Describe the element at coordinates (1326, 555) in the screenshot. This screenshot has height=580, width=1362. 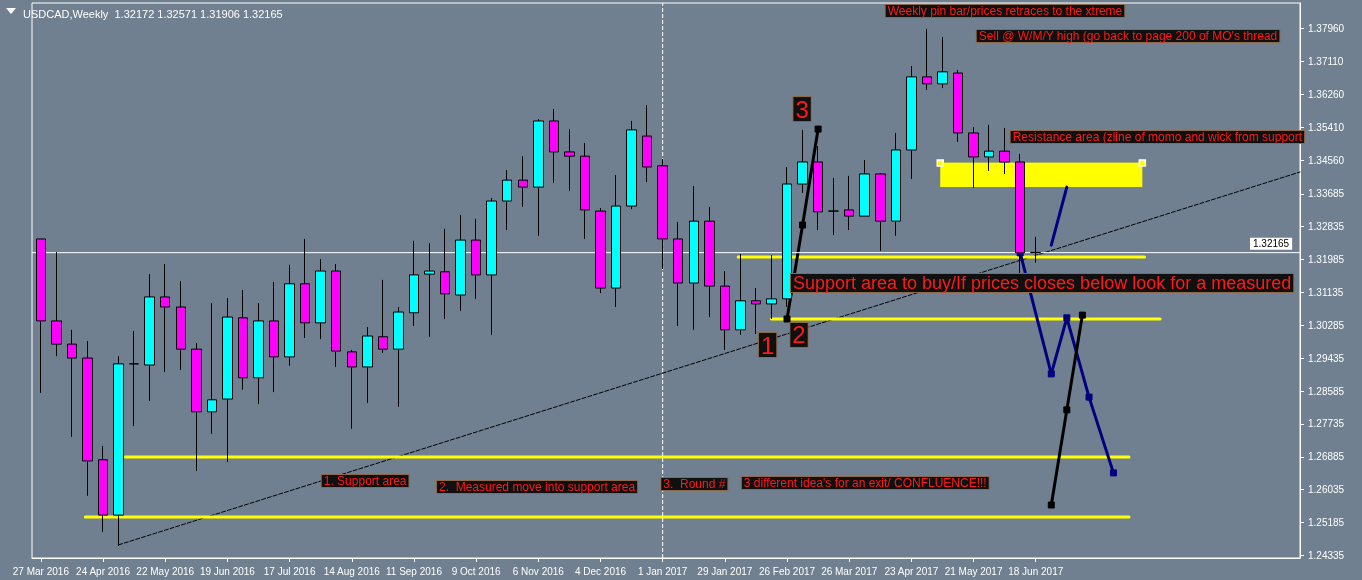
I see `y-tick-label: 1.24335` at that location.